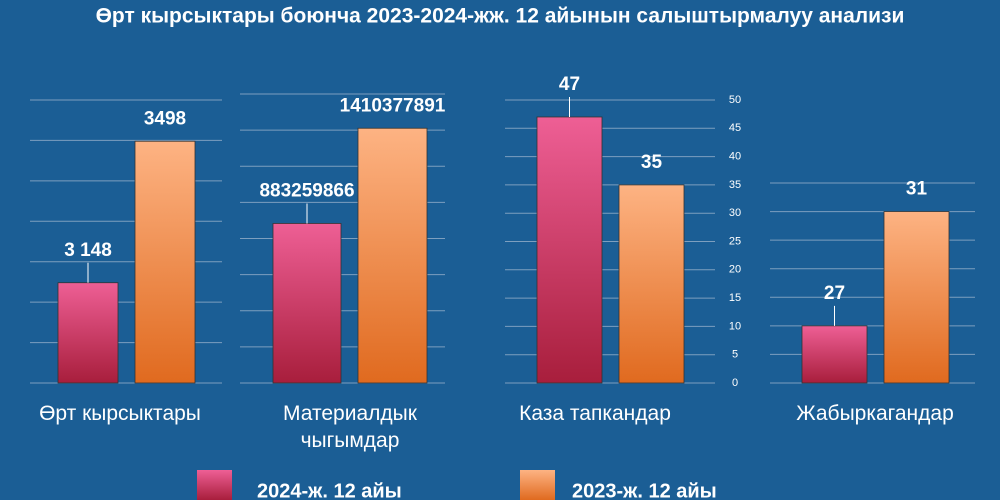 The height and width of the screenshot is (500, 1000). What do you see at coordinates (350, 427) in the screenshot?
I see `category-label: Материалдык чыгымдар` at bounding box center [350, 427].